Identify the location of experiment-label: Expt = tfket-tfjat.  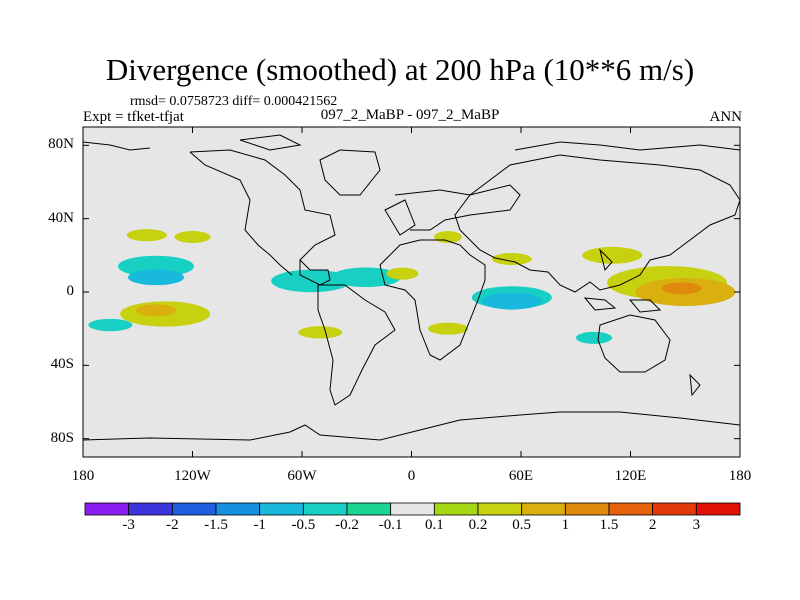
(133, 117).